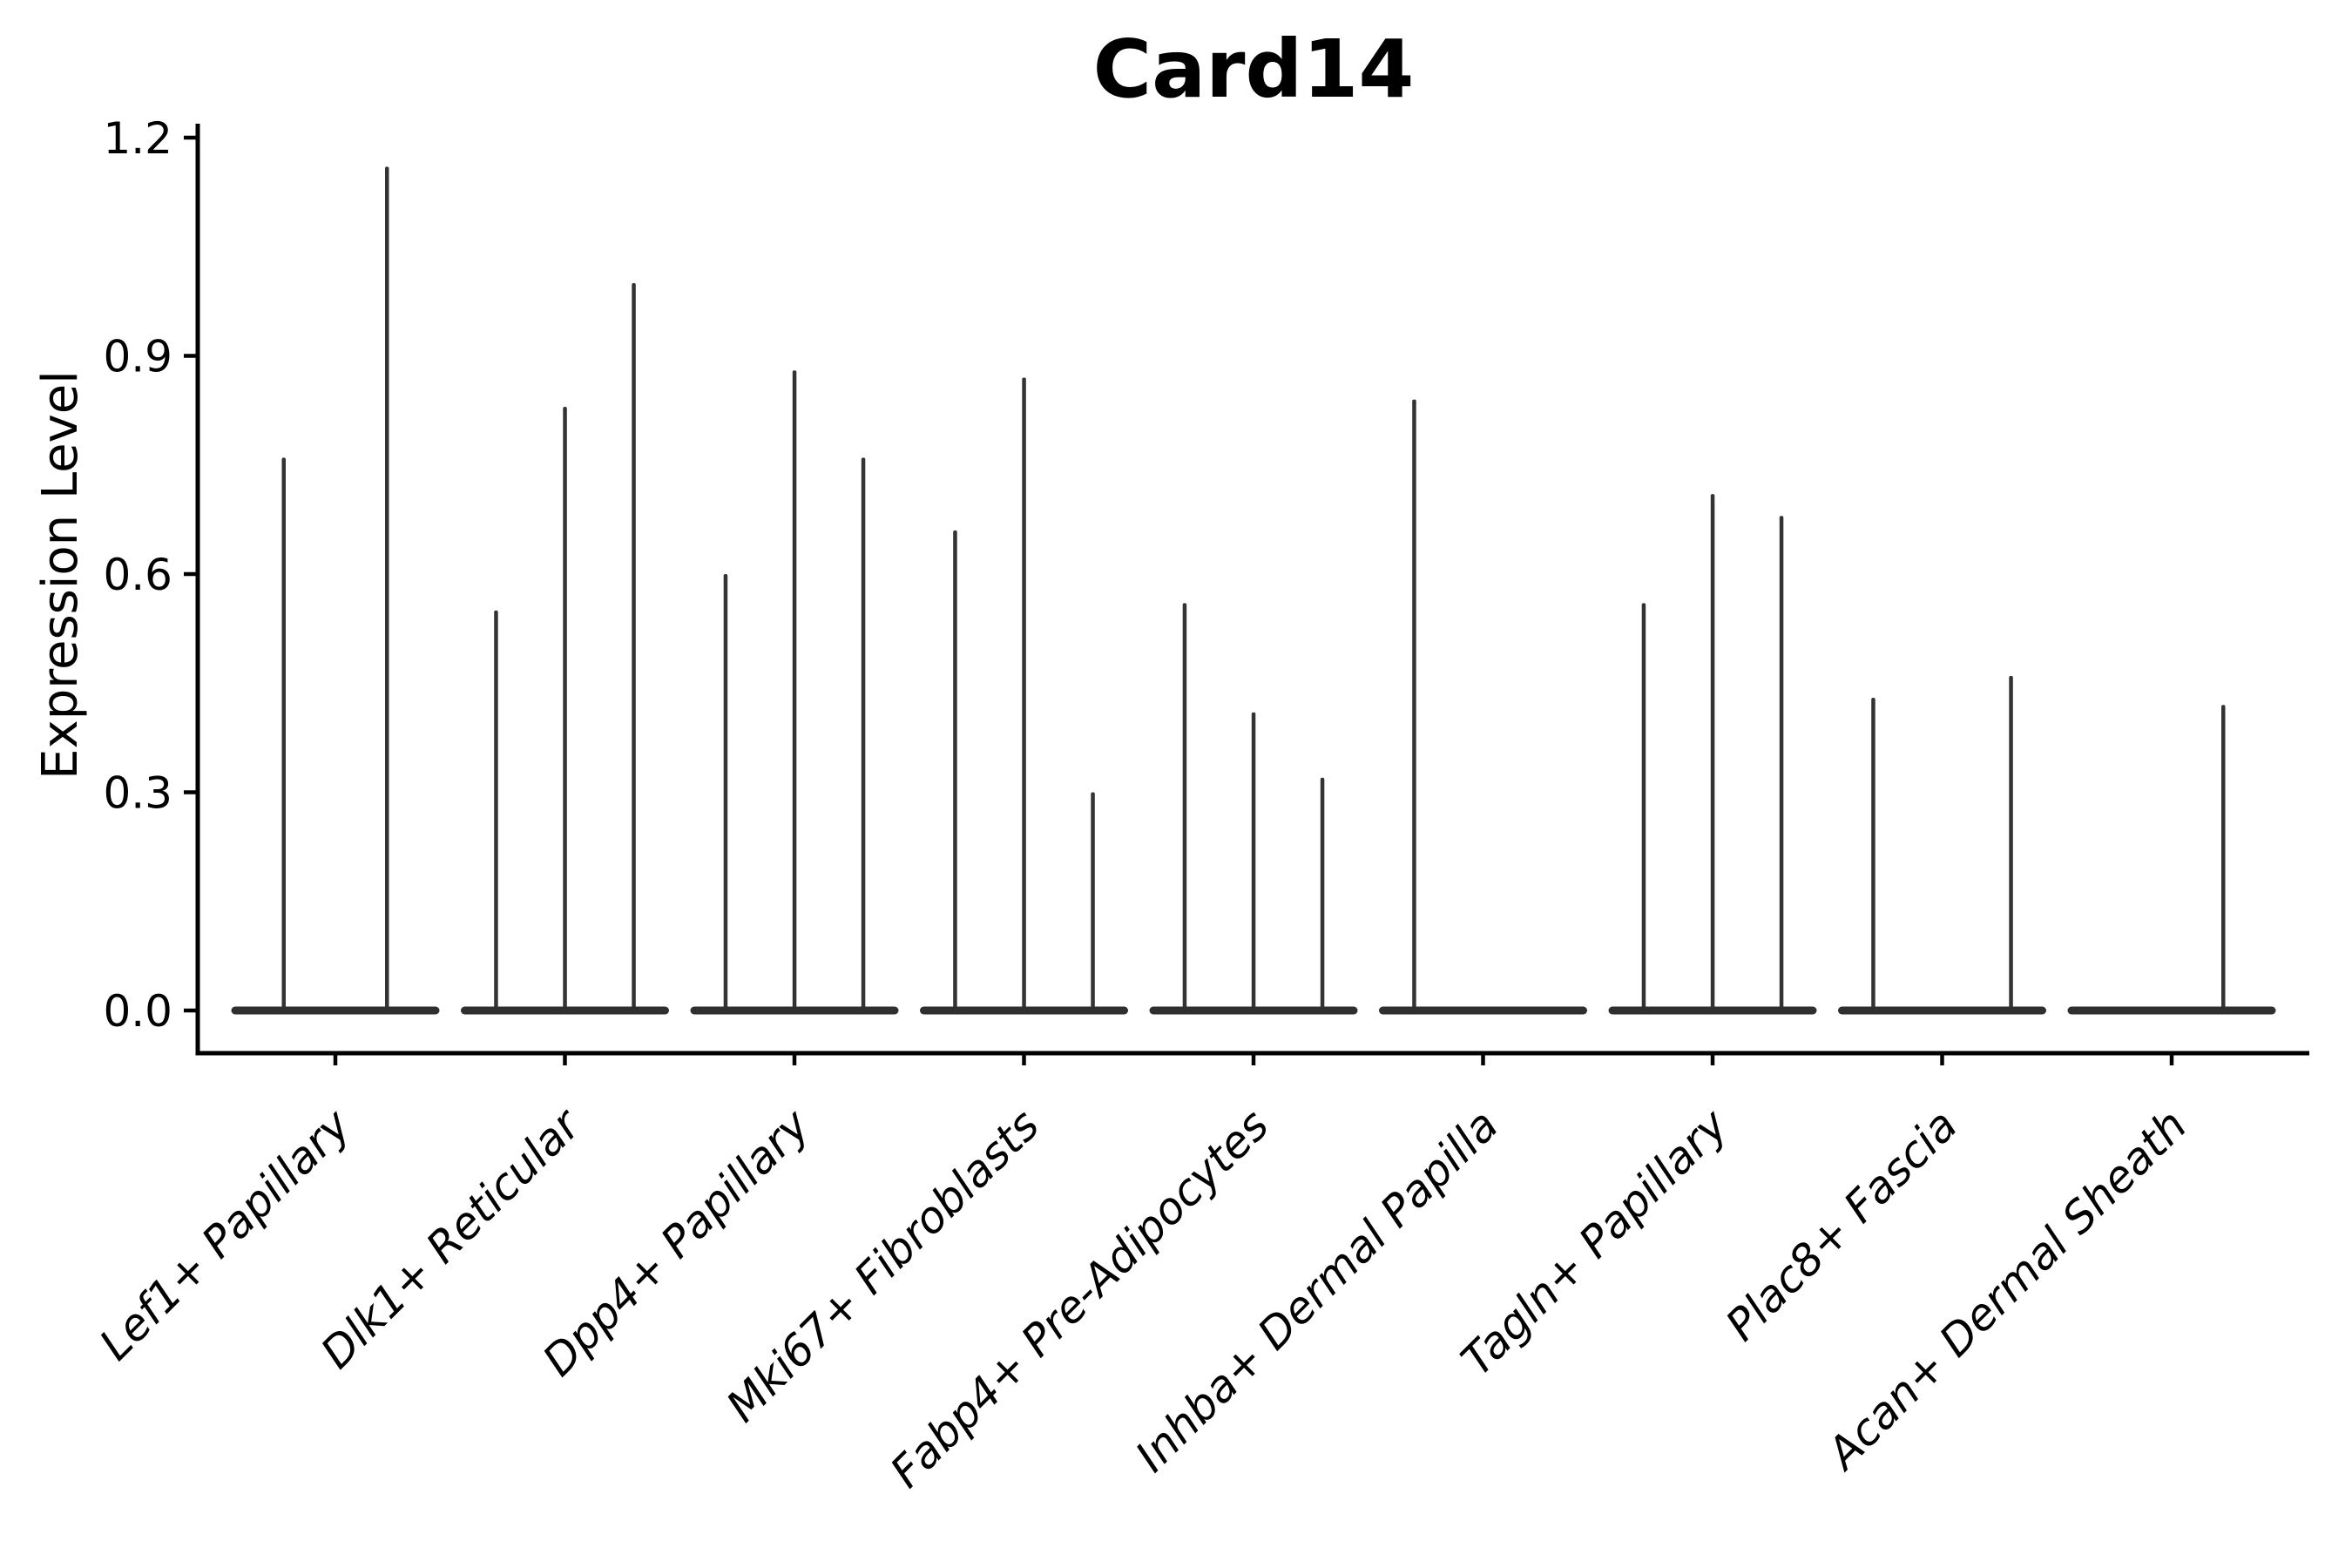  Describe the element at coordinates (1080, 1298) in the screenshot. I see `x-tick-label: Fabp4+ Pre-Adipocytes` at that location.